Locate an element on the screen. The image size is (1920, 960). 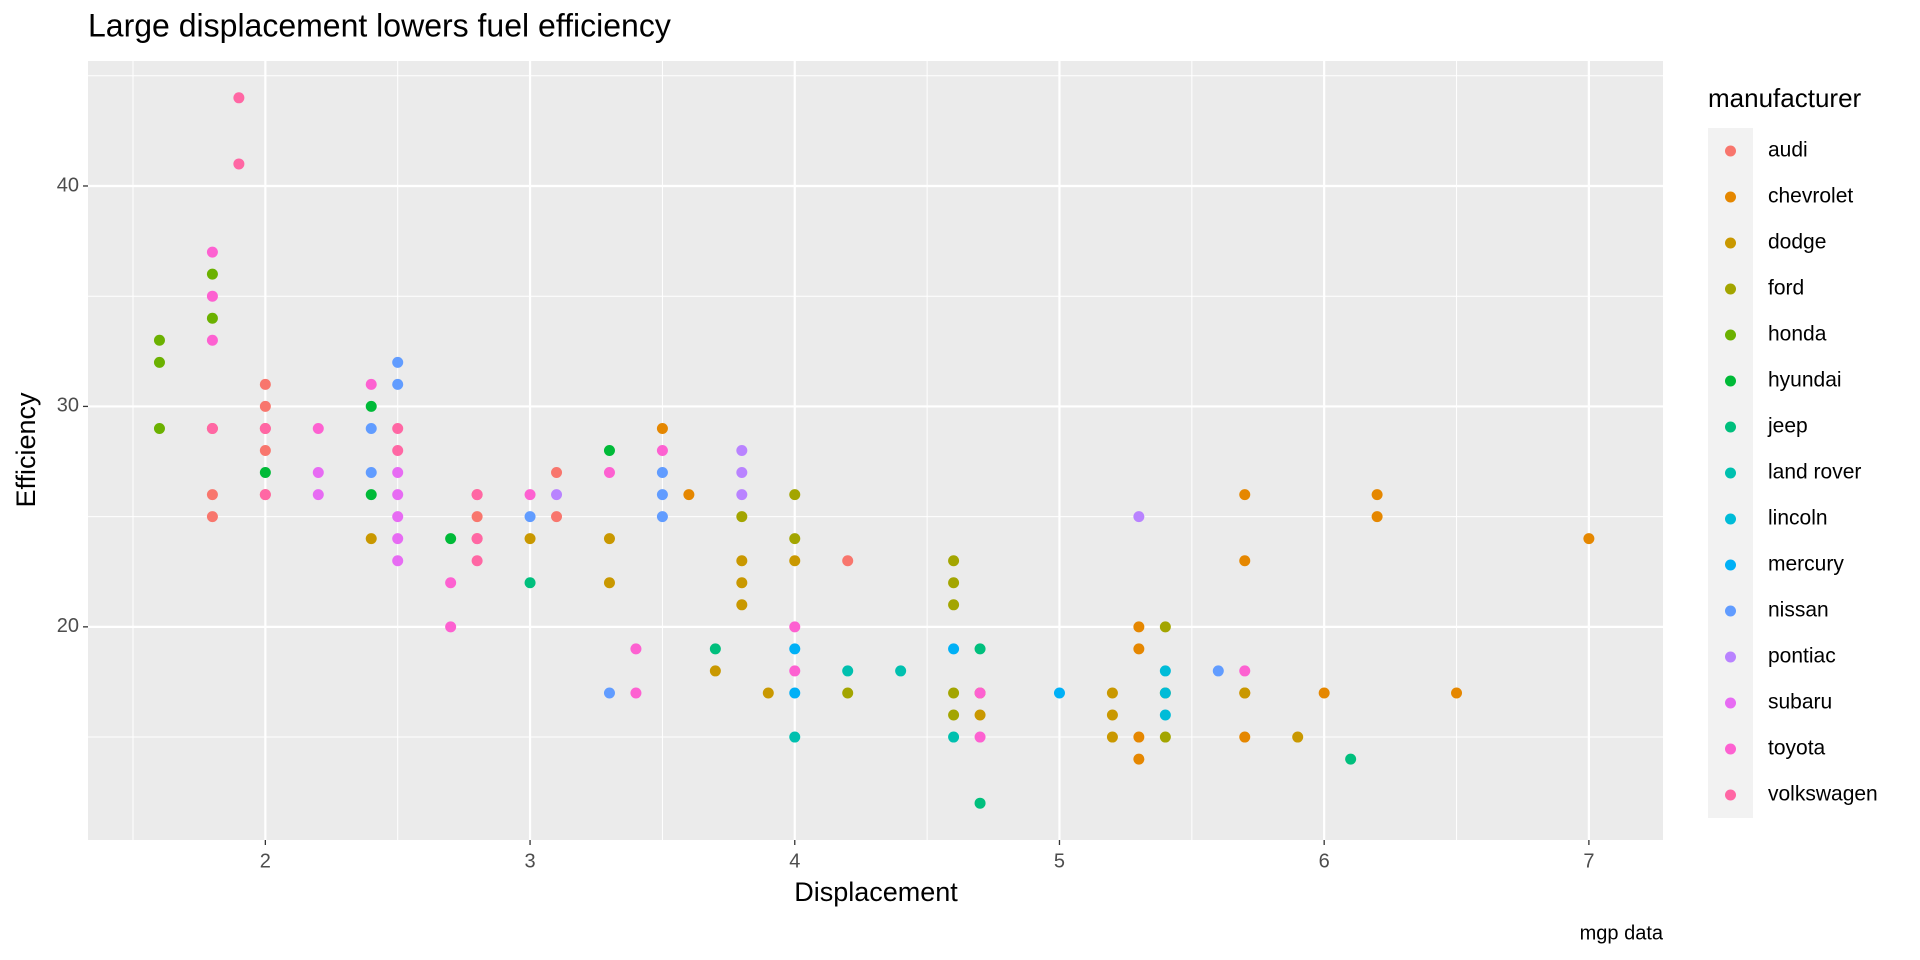
x-tick-label: 5 is located at coordinates (1059, 861).